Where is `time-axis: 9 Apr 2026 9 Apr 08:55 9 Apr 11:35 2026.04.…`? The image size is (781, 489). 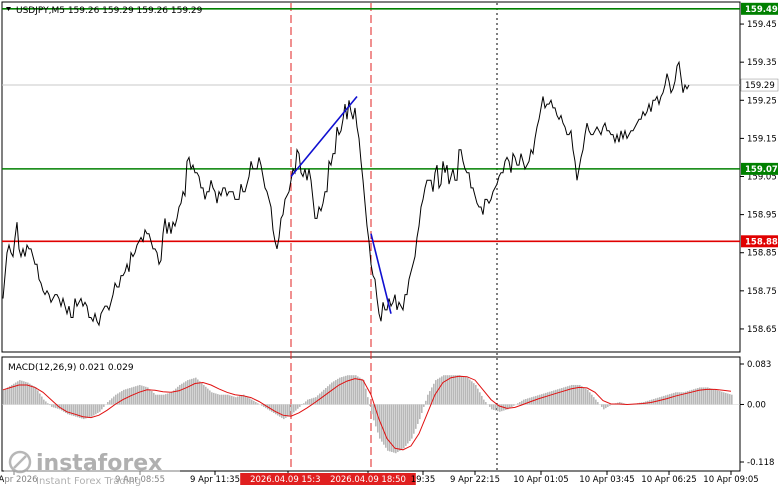
time-axis: 9 Apr 2026 9 Apr 08:55 9 Apr 11:35 2026.04.… is located at coordinates (379, 478).